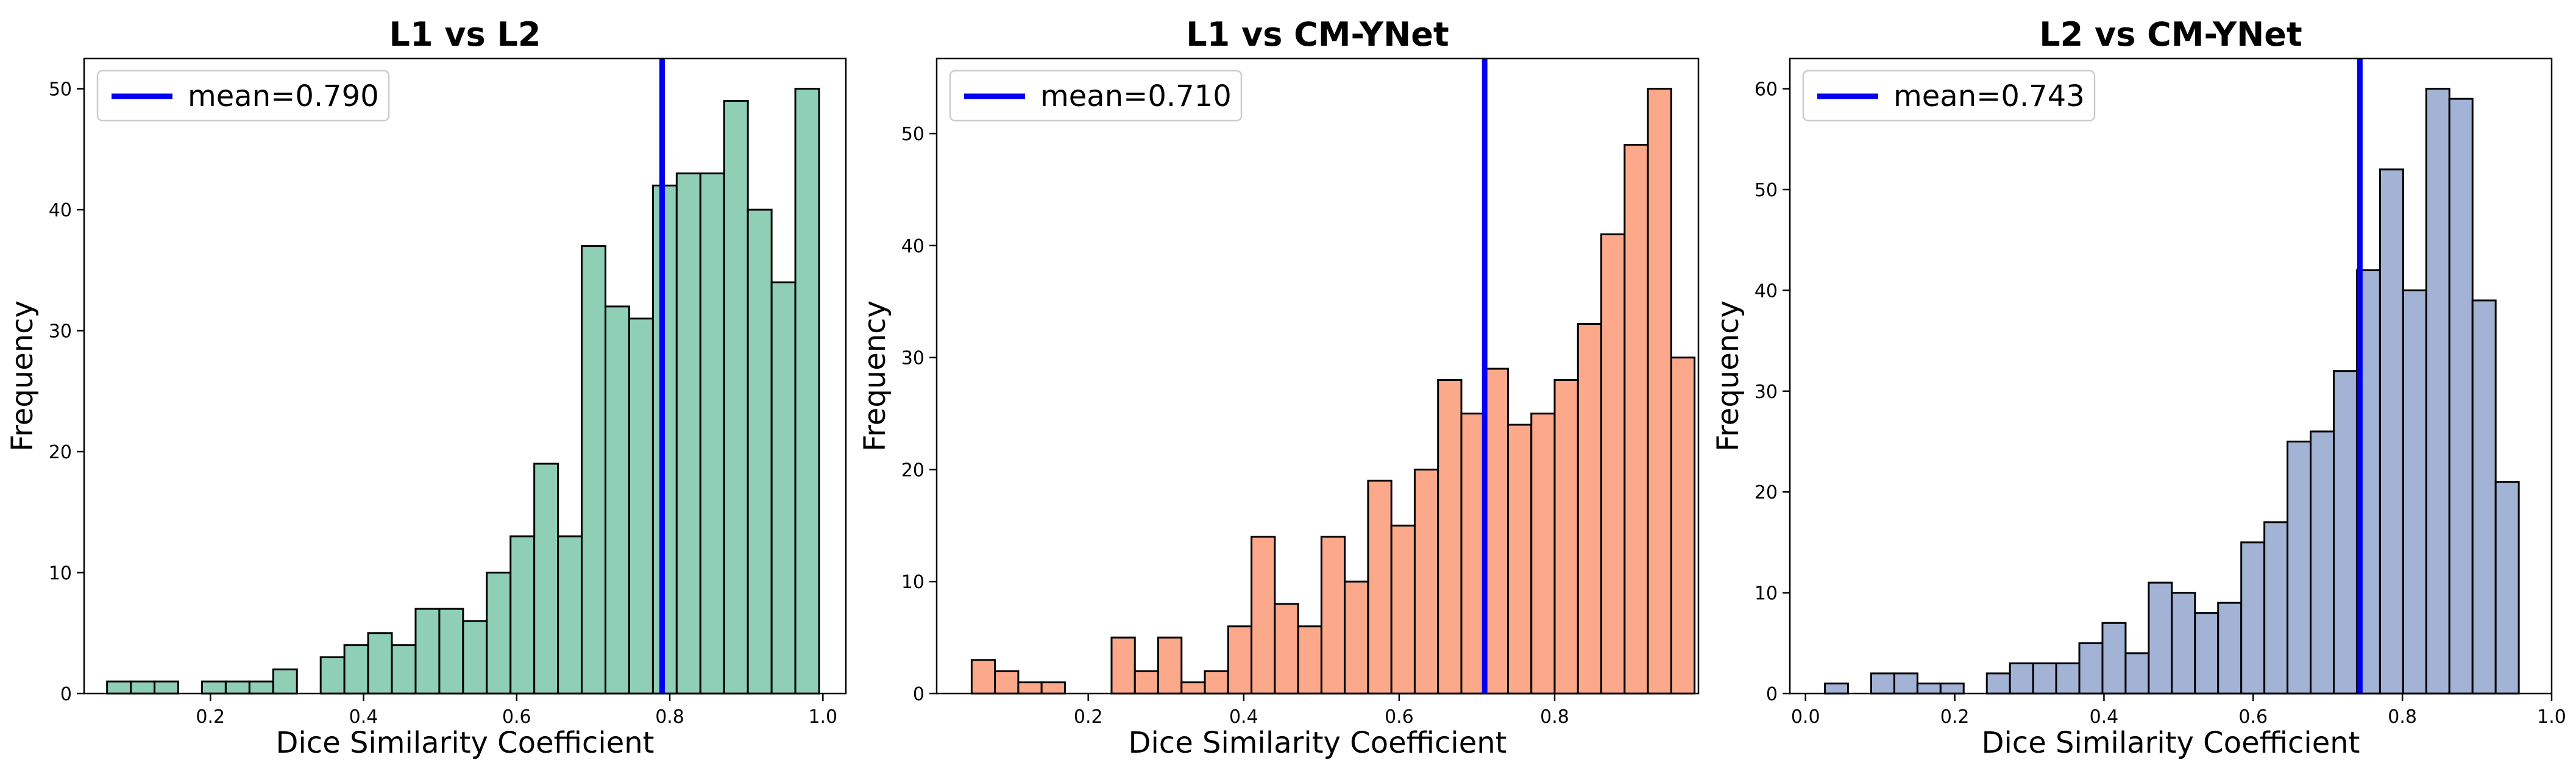 Image resolution: width=2576 pixels, height=774 pixels. Describe the element at coordinates (1767, 90) in the screenshot. I see `y-tick-label: 60` at that location.